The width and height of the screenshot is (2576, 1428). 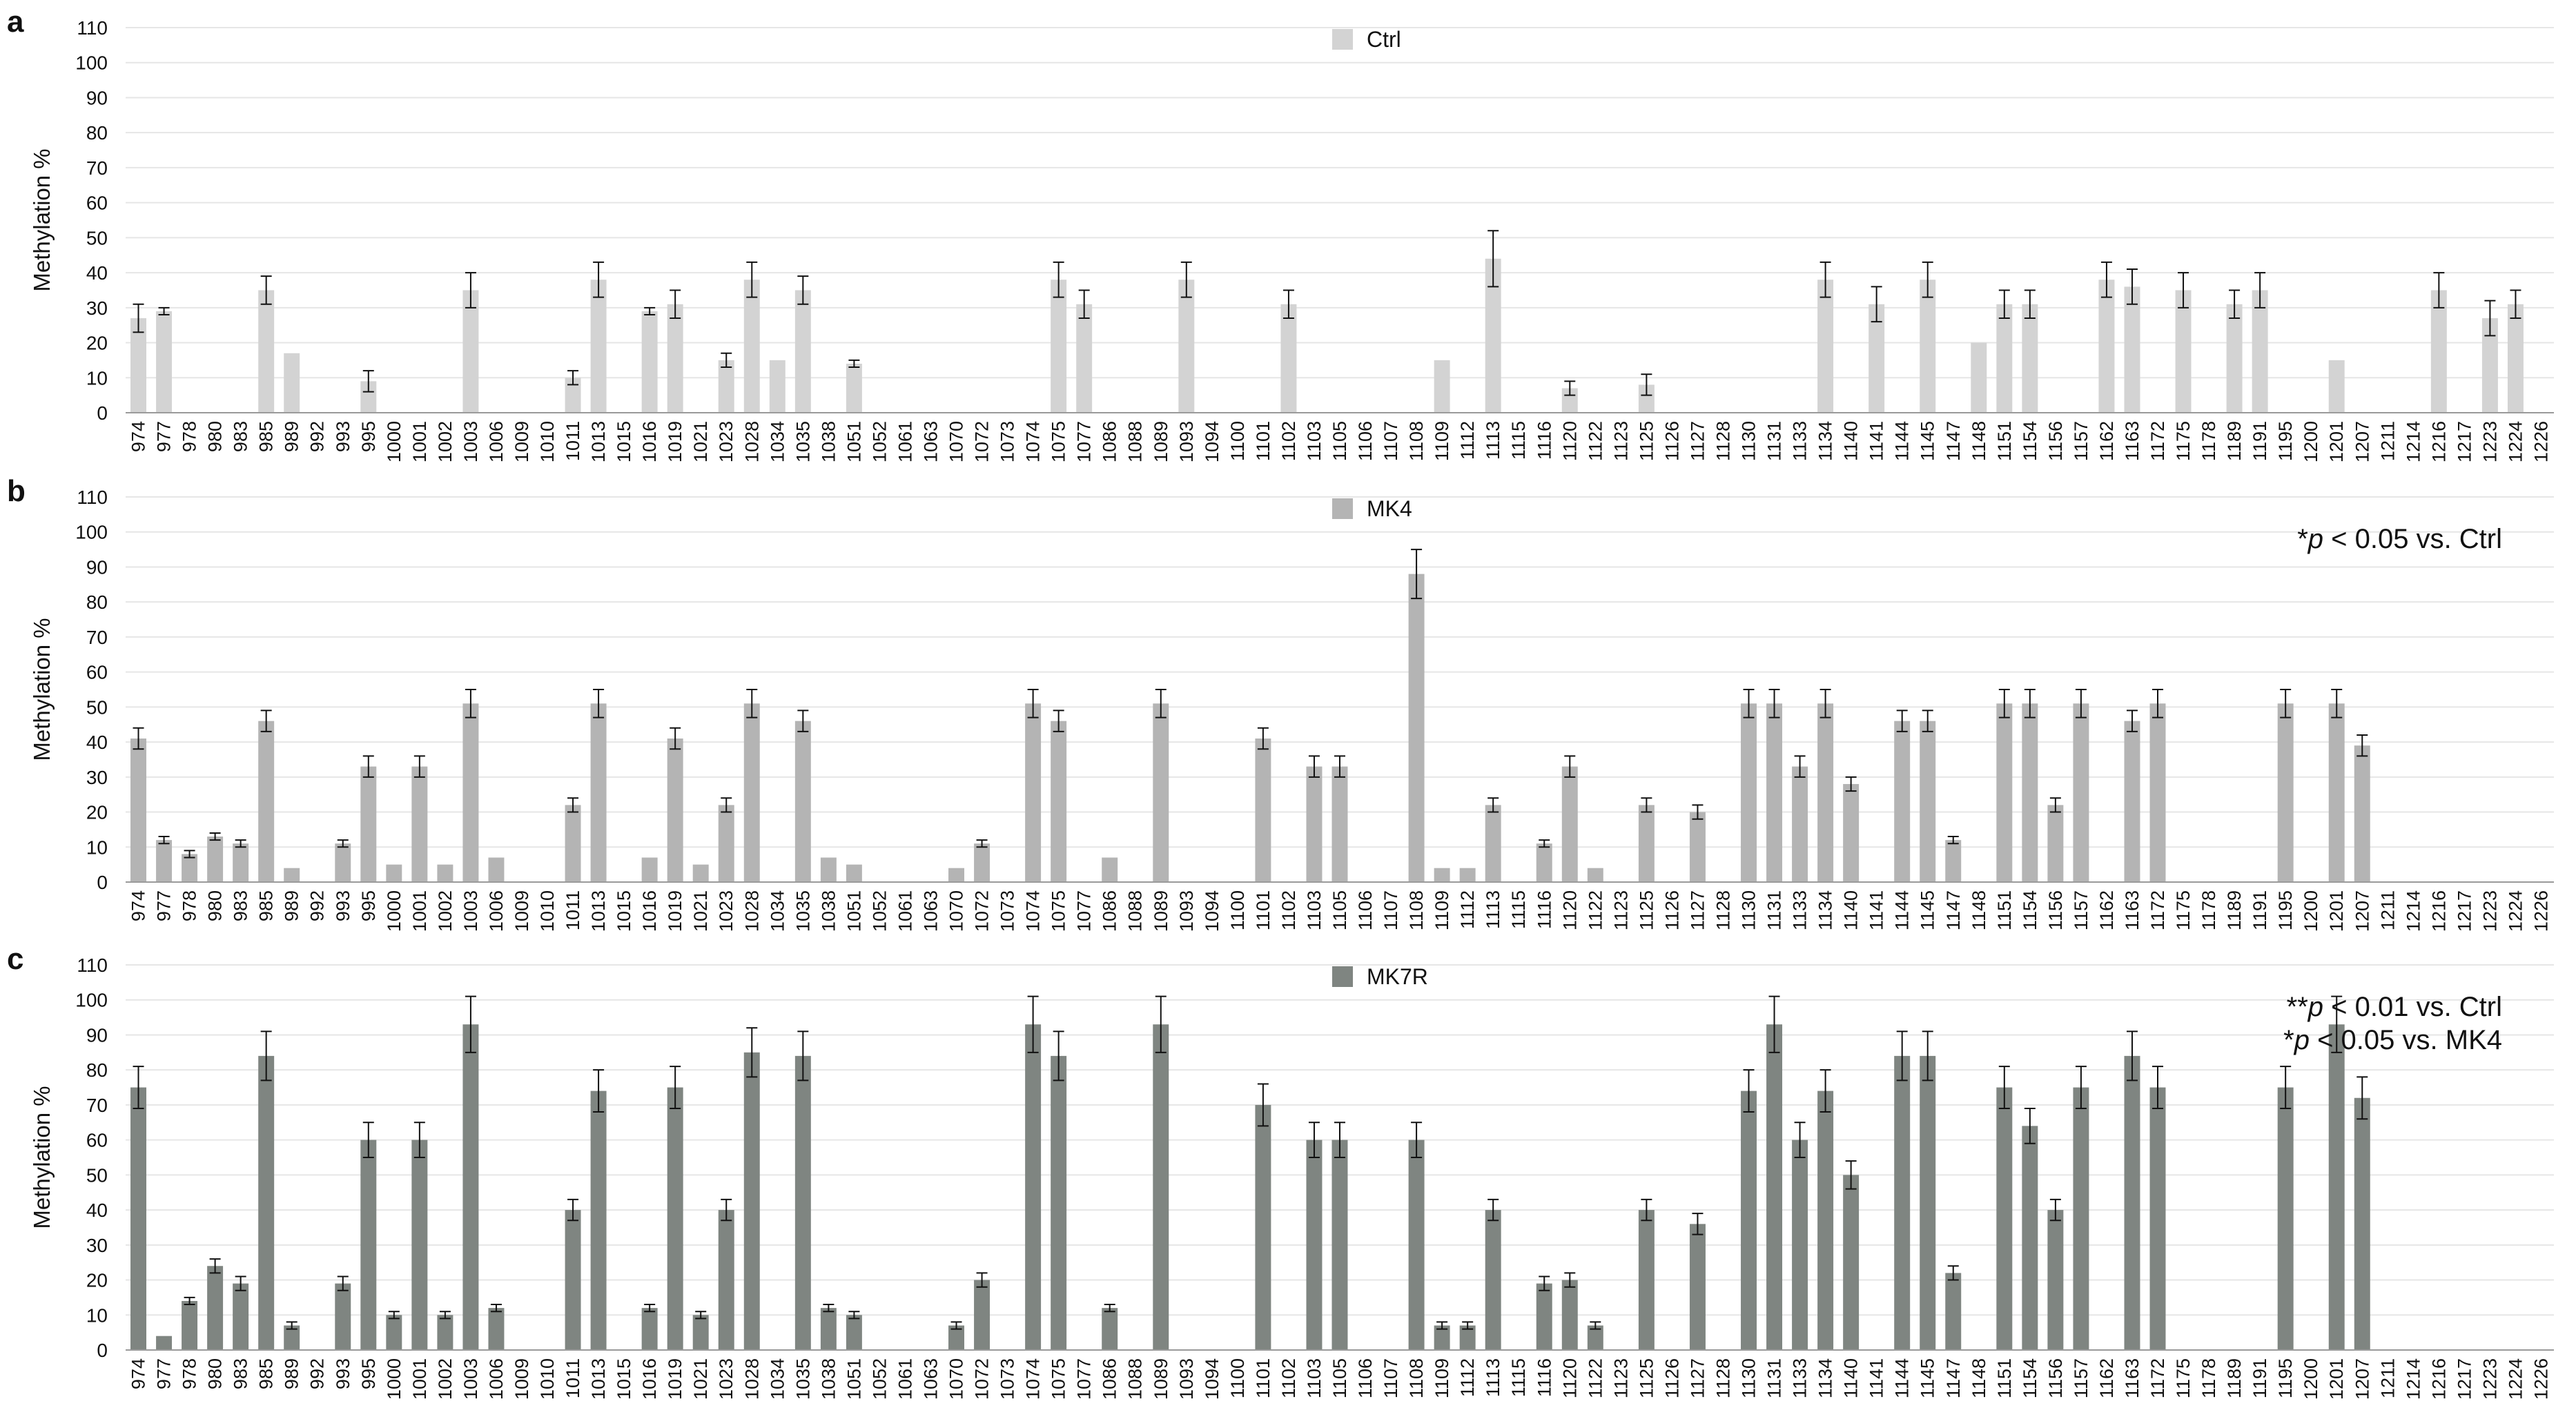 I want to click on x-tick-label: 1162, so click(x=2106, y=441).